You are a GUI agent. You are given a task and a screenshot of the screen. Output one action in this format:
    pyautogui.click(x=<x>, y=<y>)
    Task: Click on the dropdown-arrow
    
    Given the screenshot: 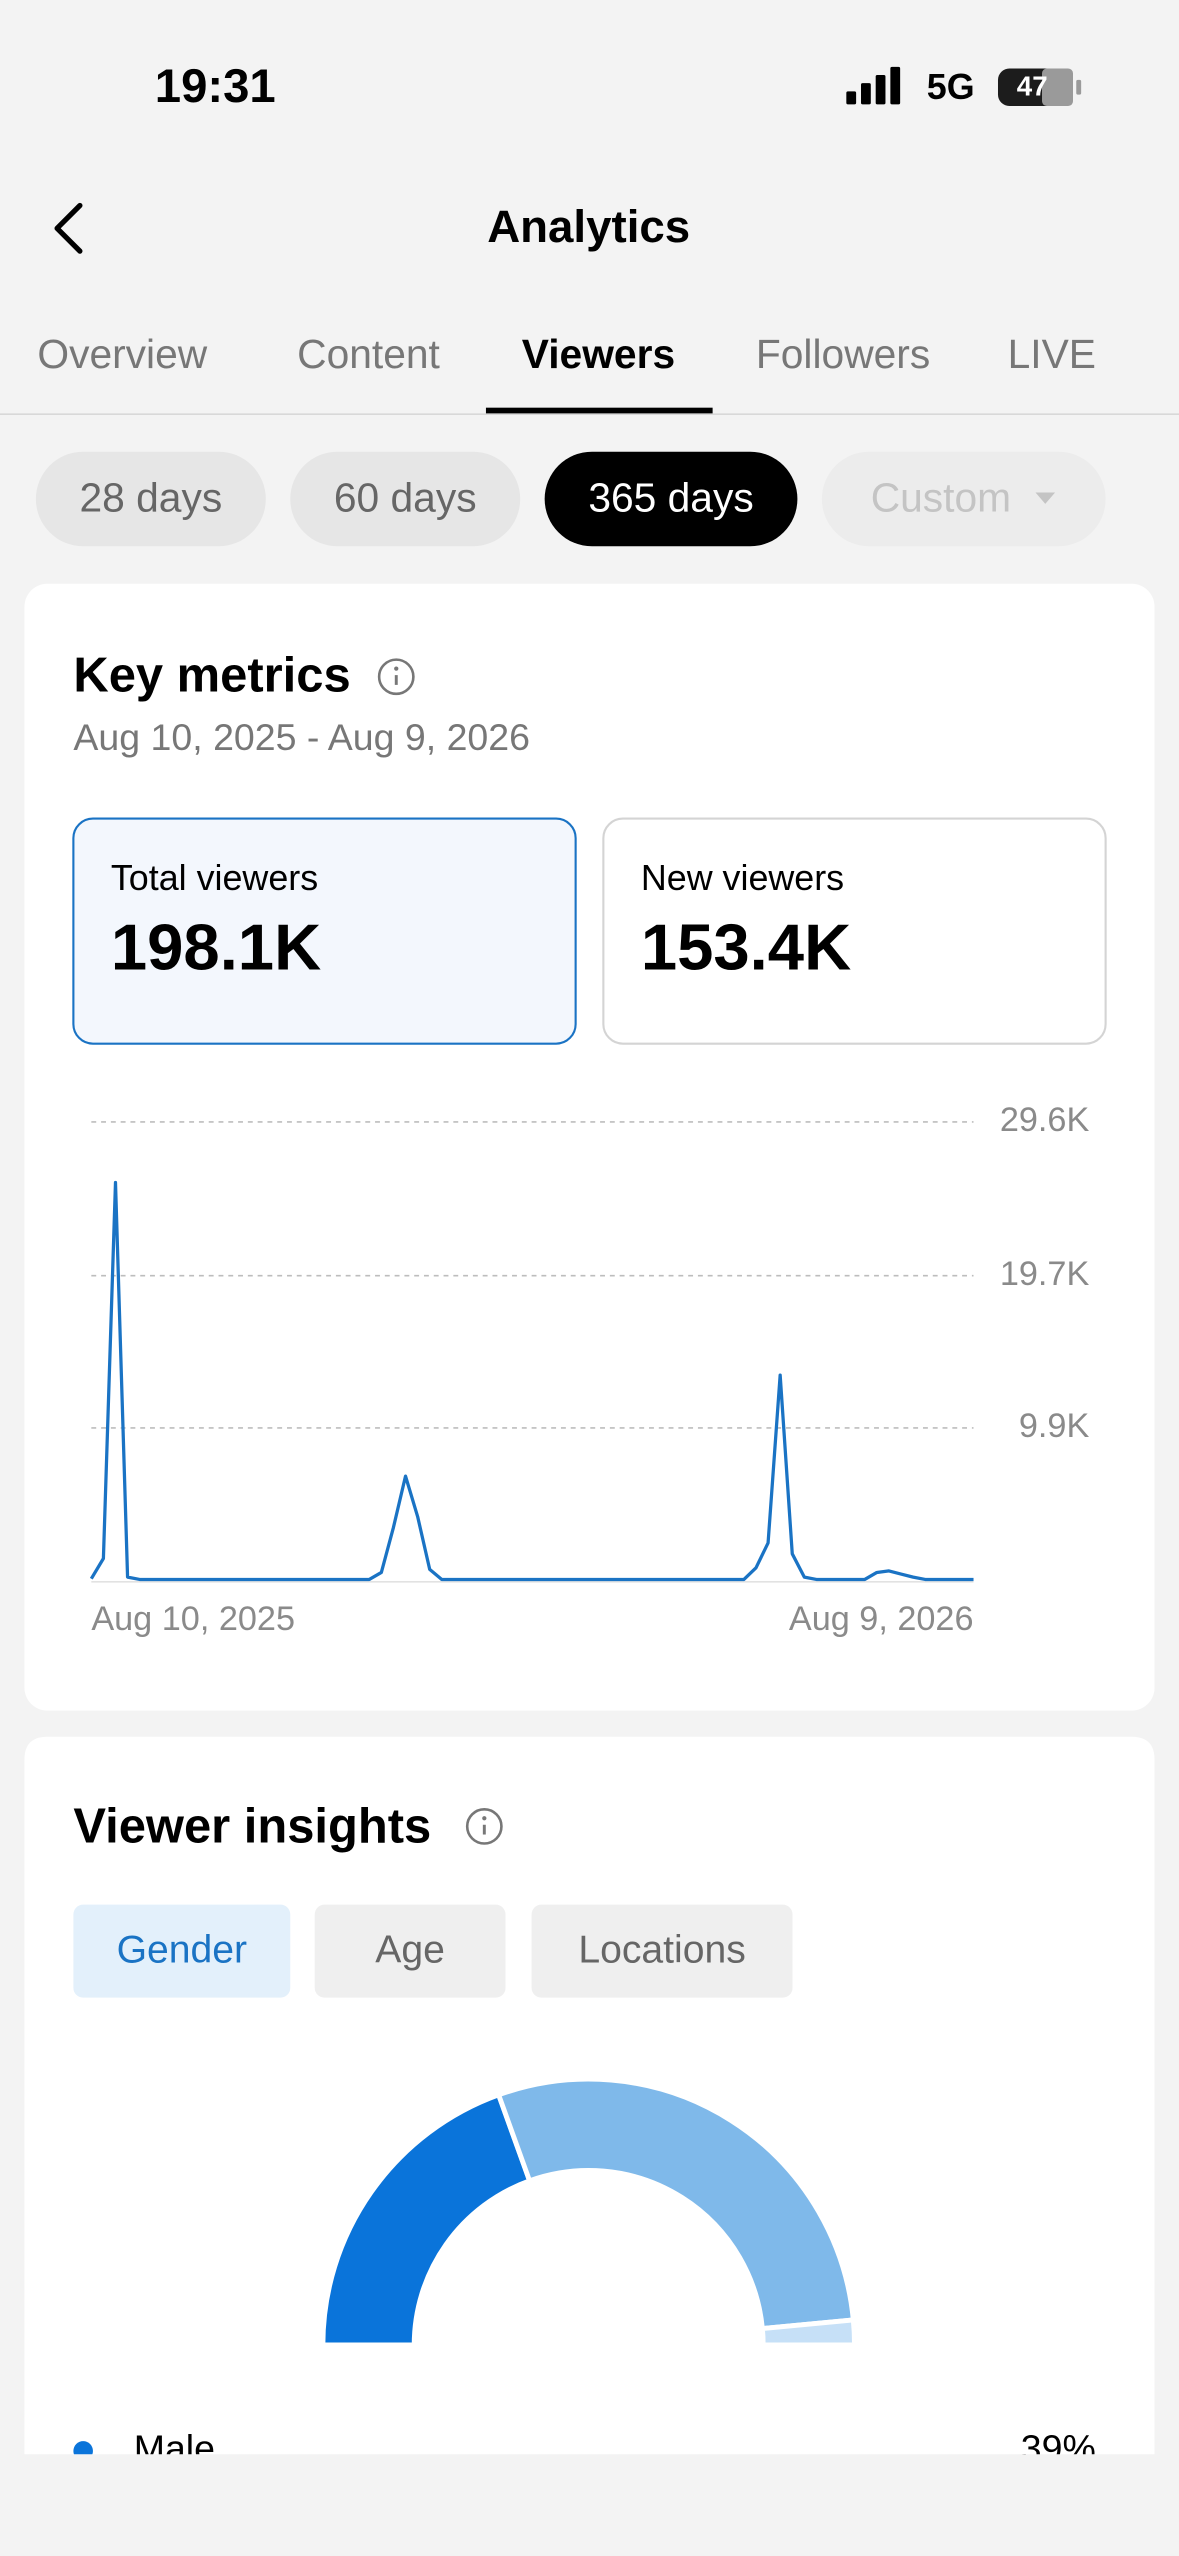 What is the action you would take?
    pyautogui.click(x=1045, y=498)
    